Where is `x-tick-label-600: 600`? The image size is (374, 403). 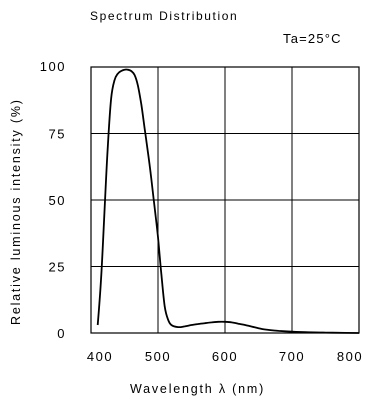
x-tick-label-600: 600 is located at coordinates (225, 356).